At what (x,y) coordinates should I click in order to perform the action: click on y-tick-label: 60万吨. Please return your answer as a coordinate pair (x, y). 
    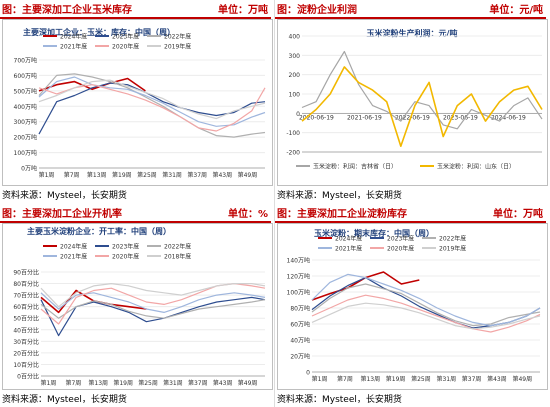
    Looking at the image, I should click on (300, 325).